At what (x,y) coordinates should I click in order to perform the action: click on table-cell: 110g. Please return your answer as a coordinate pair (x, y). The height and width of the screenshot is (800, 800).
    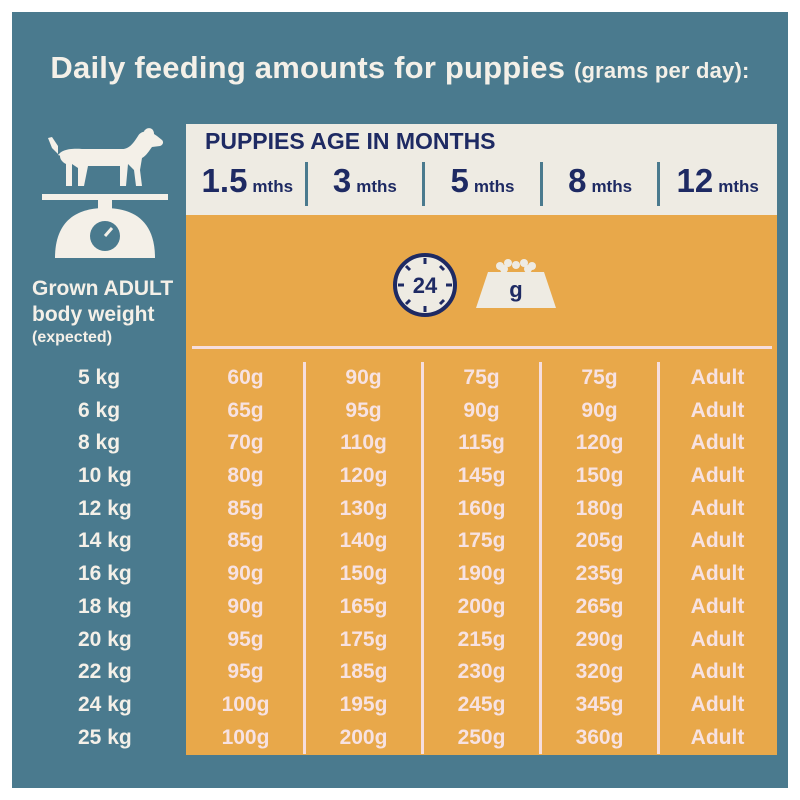
    Looking at the image, I should click on (363, 443).